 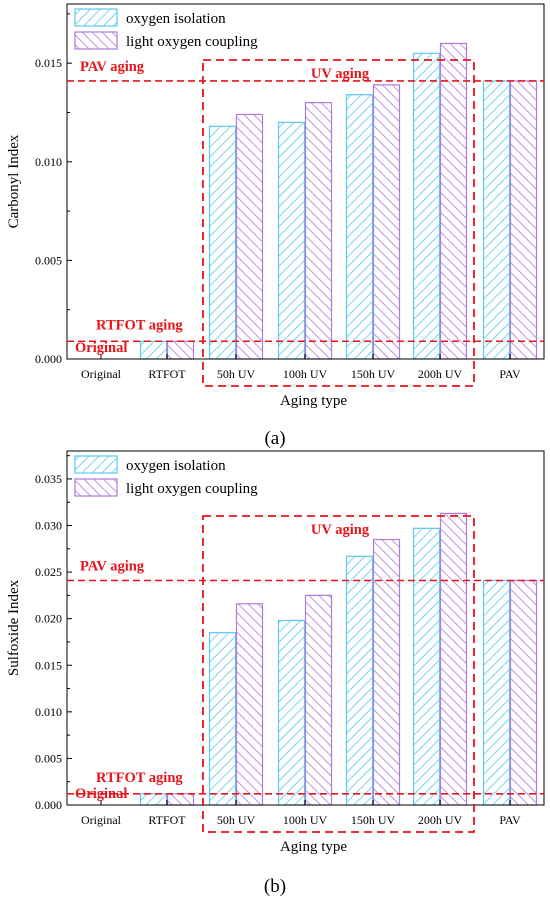 What do you see at coordinates (48, 479) in the screenshot?
I see `y-tick-label: 0.035` at bounding box center [48, 479].